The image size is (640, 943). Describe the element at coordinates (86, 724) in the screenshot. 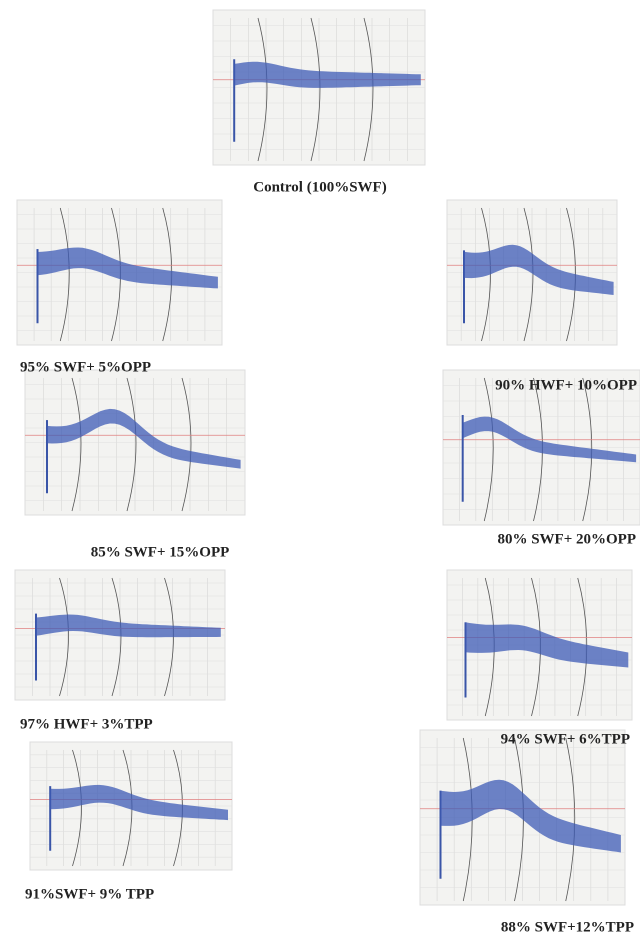

I see `caption: 97% HWF+ 3%TPP` at that location.